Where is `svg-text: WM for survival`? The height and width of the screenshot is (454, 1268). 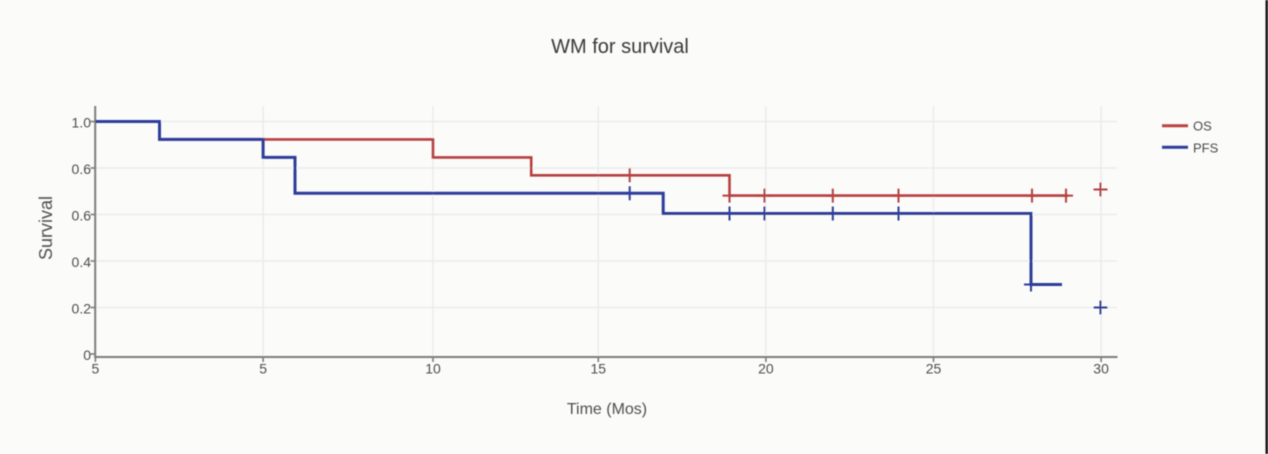 svg-text: WM for survival is located at coordinates (620, 47).